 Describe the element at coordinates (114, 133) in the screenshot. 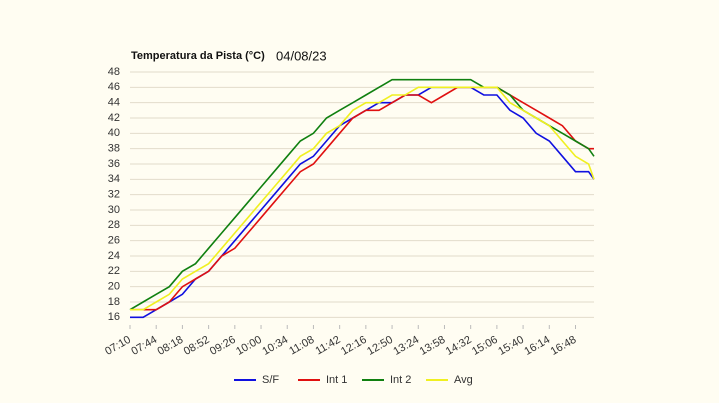

I see `y-tick-label: 40` at that location.